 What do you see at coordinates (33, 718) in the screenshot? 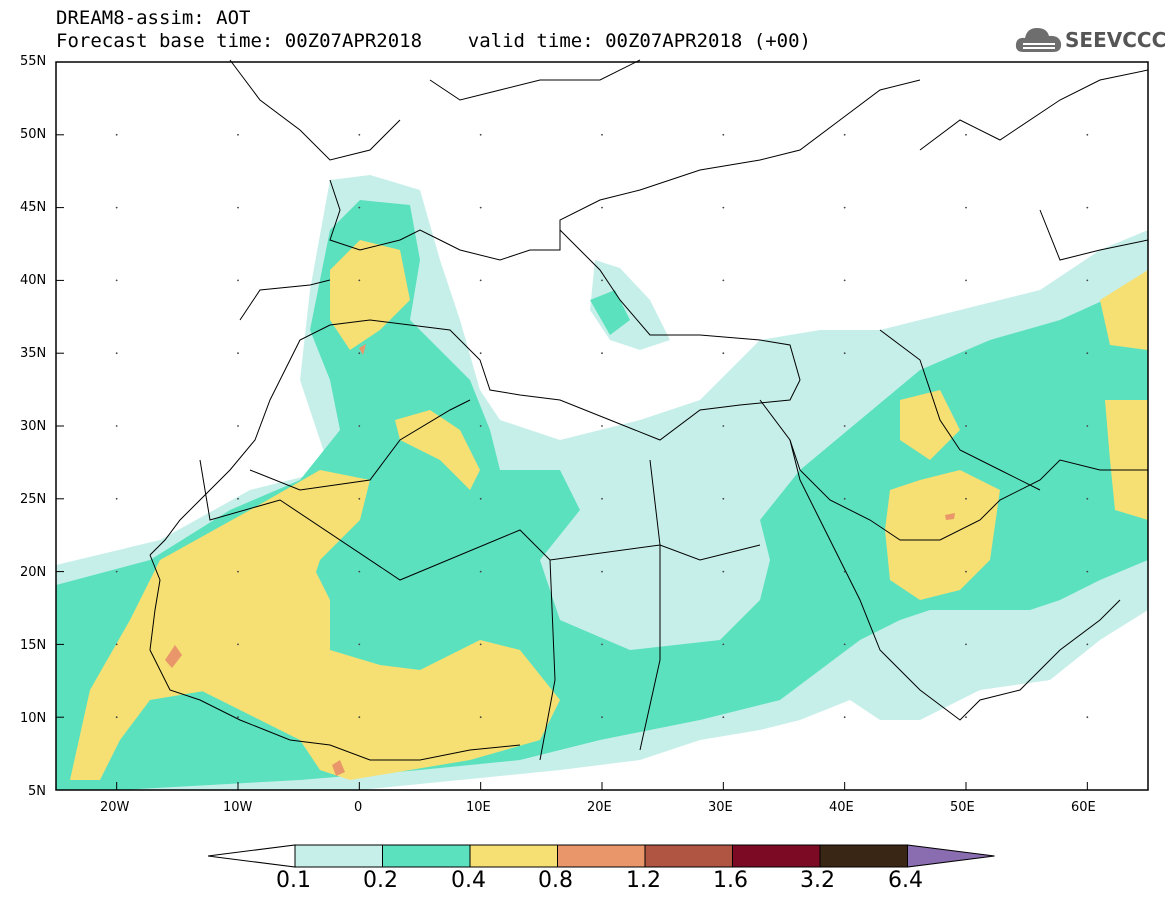
I see `lat-label: 10N` at bounding box center [33, 718].